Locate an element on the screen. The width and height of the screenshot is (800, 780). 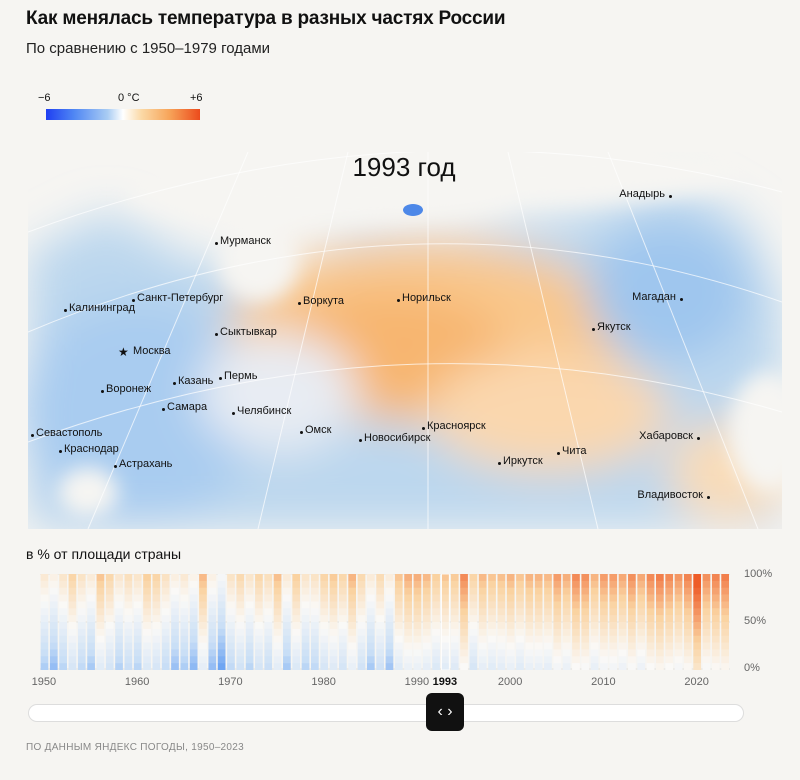
capital-star-icon: ★ is located at coordinates (123, 352).